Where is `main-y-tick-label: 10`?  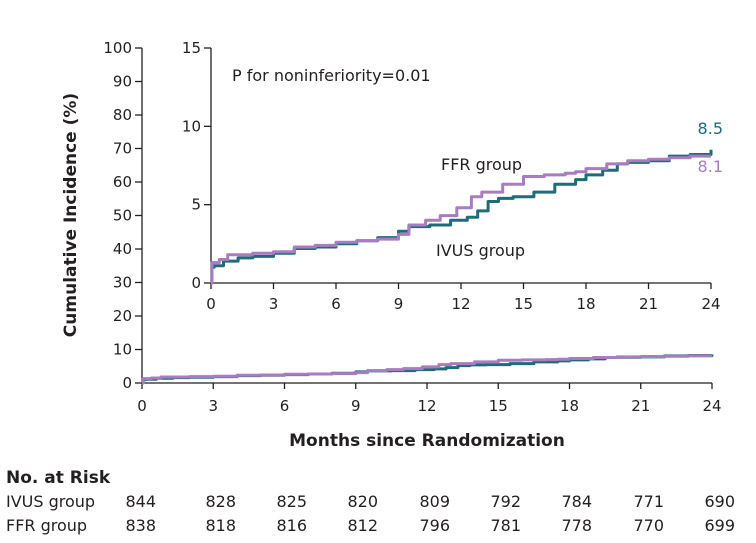
main-y-tick-label: 10 is located at coordinates (122, 350).